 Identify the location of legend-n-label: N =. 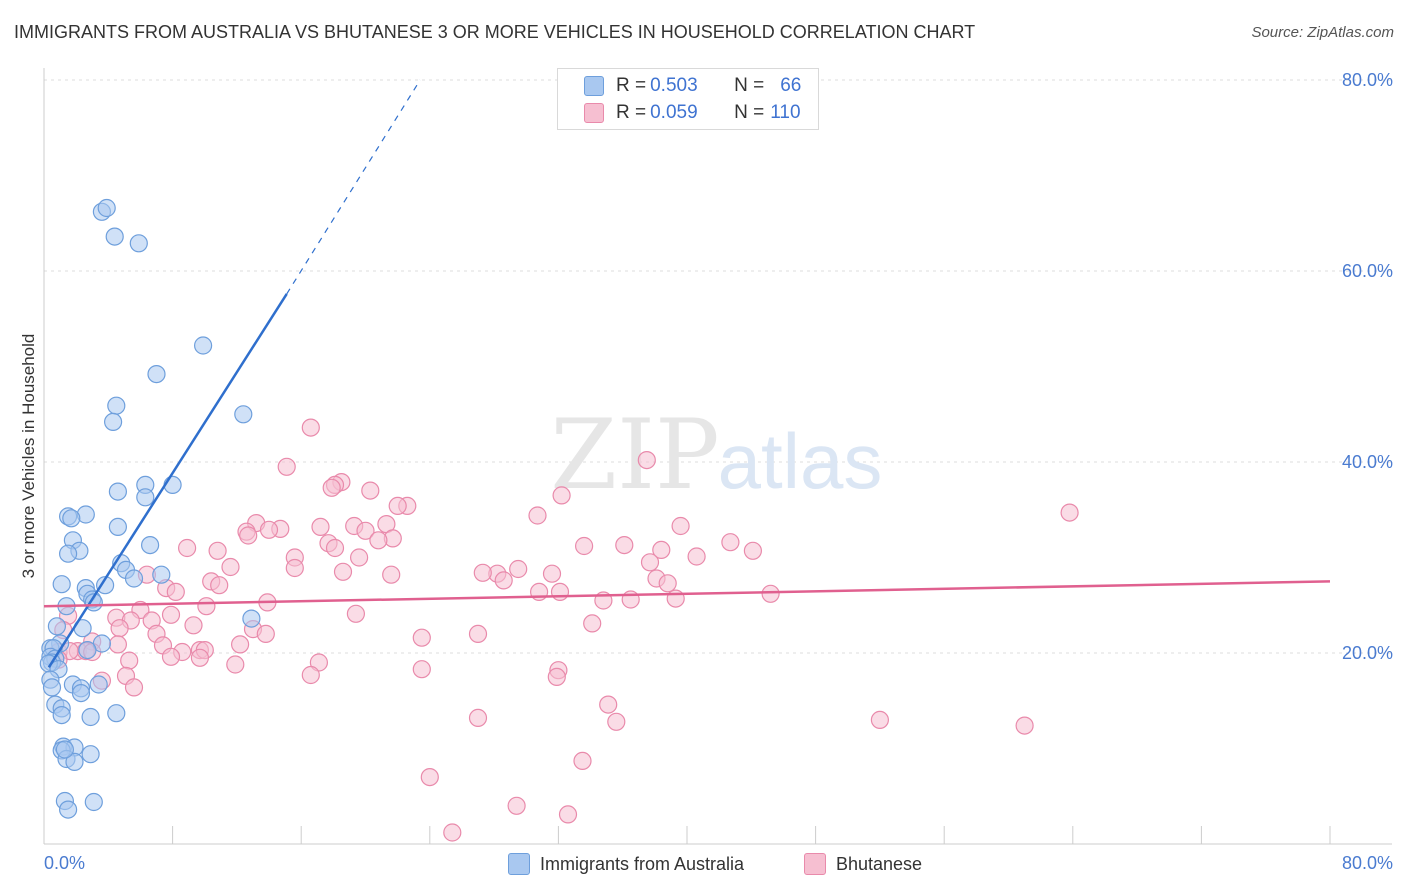
(749, 112).